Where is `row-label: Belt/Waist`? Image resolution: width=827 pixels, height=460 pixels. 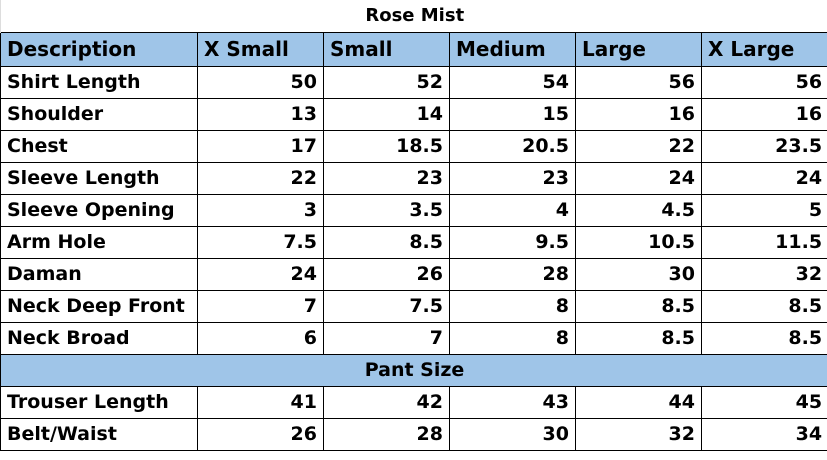
row-label: Belt/Waist is located at coordinates (99, 434).